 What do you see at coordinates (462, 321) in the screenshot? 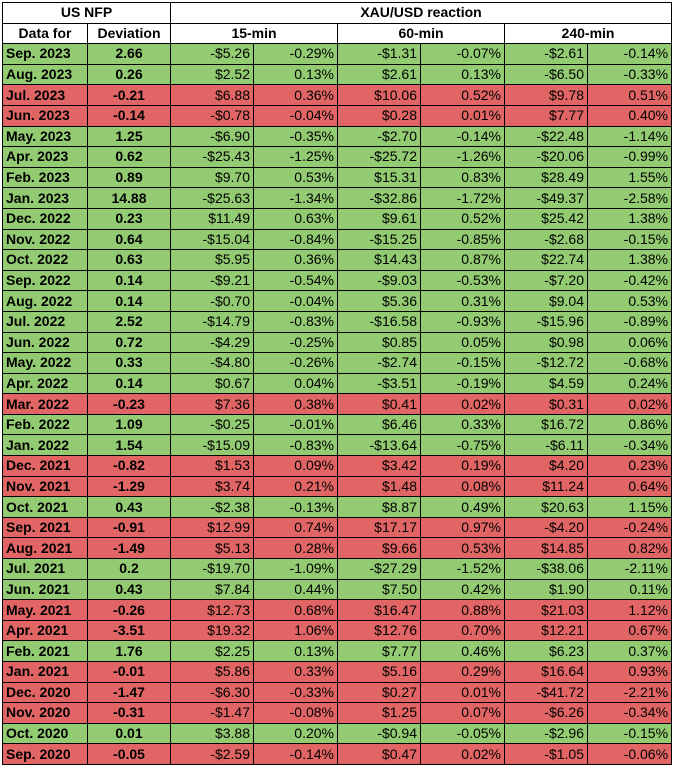
I see `pct-60-min-cell: -0.93%` at bounding box center [462, 321].